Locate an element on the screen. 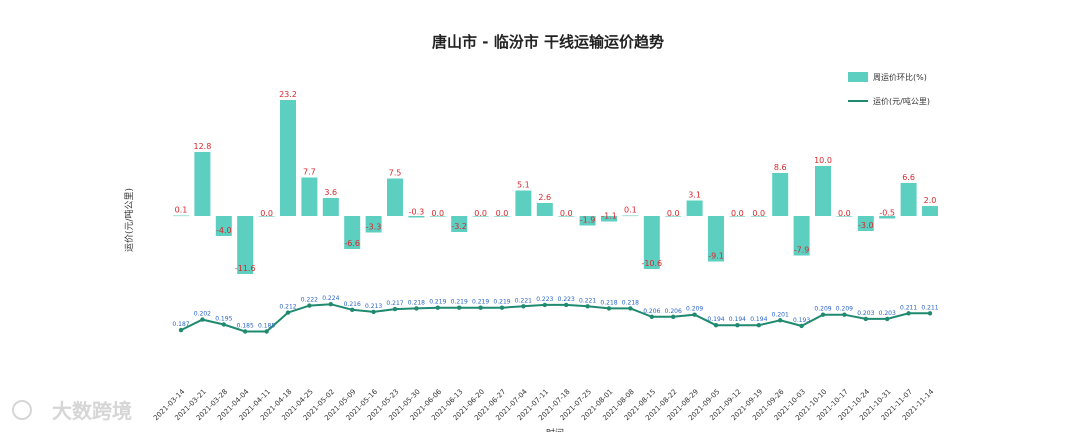  bar-value-label: -7.9 is located at coordinates (802, 250).